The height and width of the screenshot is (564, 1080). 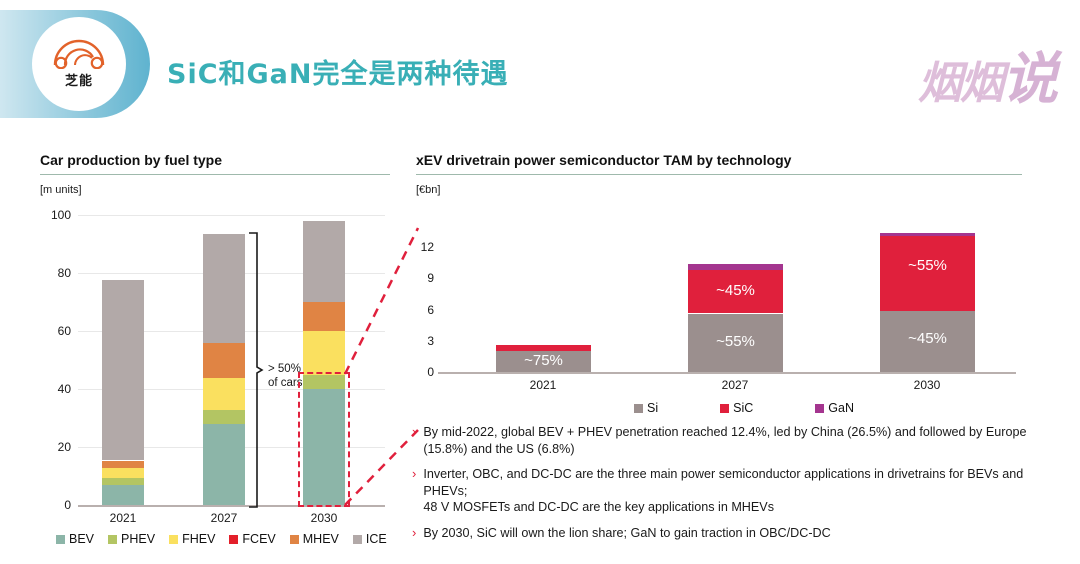 What do you see at coordinates (60, 215) in the screenshot?
I see `ytick-100: 100` at bounding box center [60, 215].